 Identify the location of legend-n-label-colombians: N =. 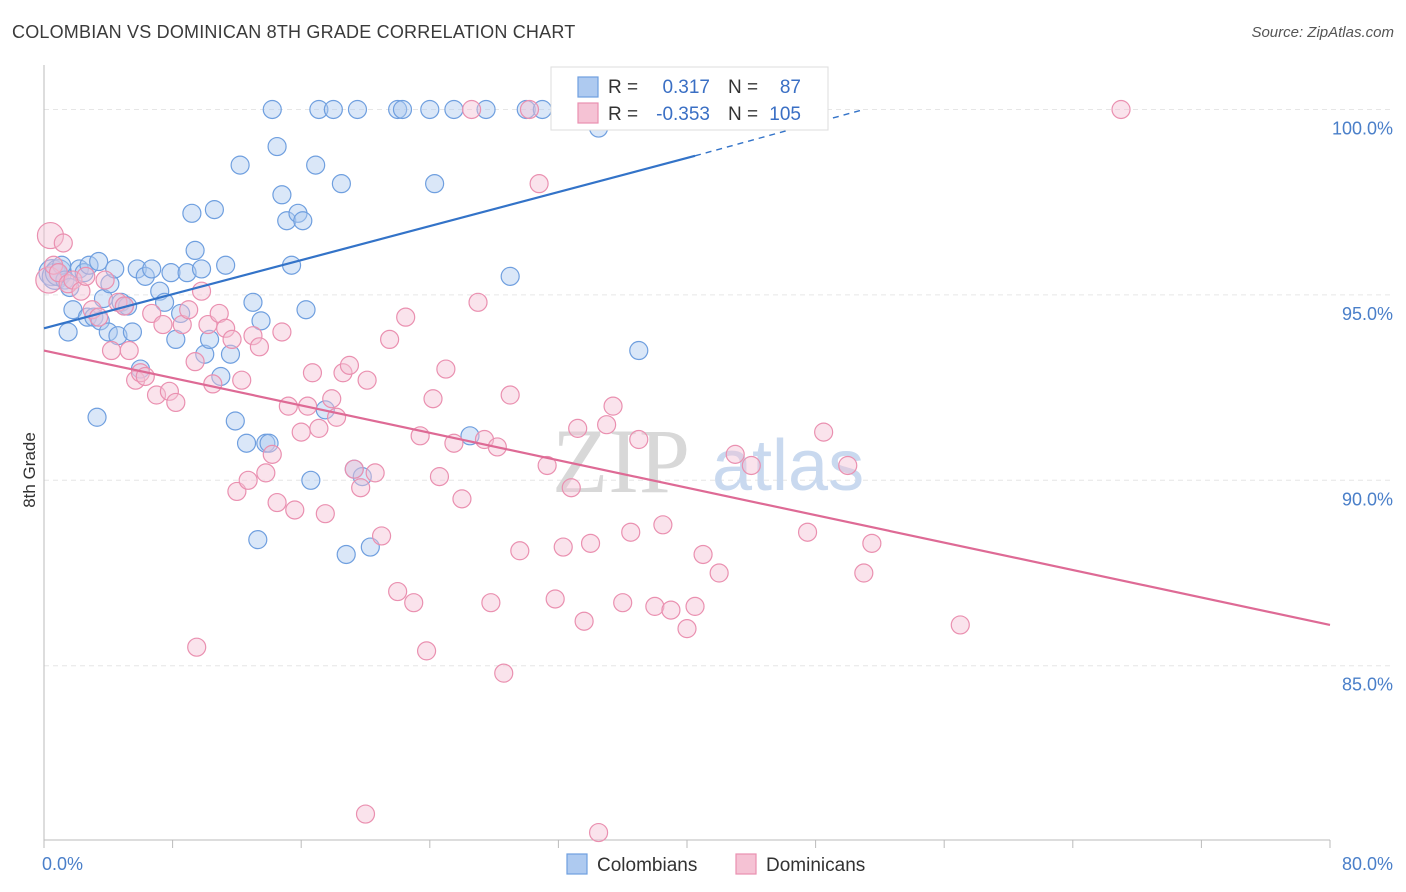
(743, 87).